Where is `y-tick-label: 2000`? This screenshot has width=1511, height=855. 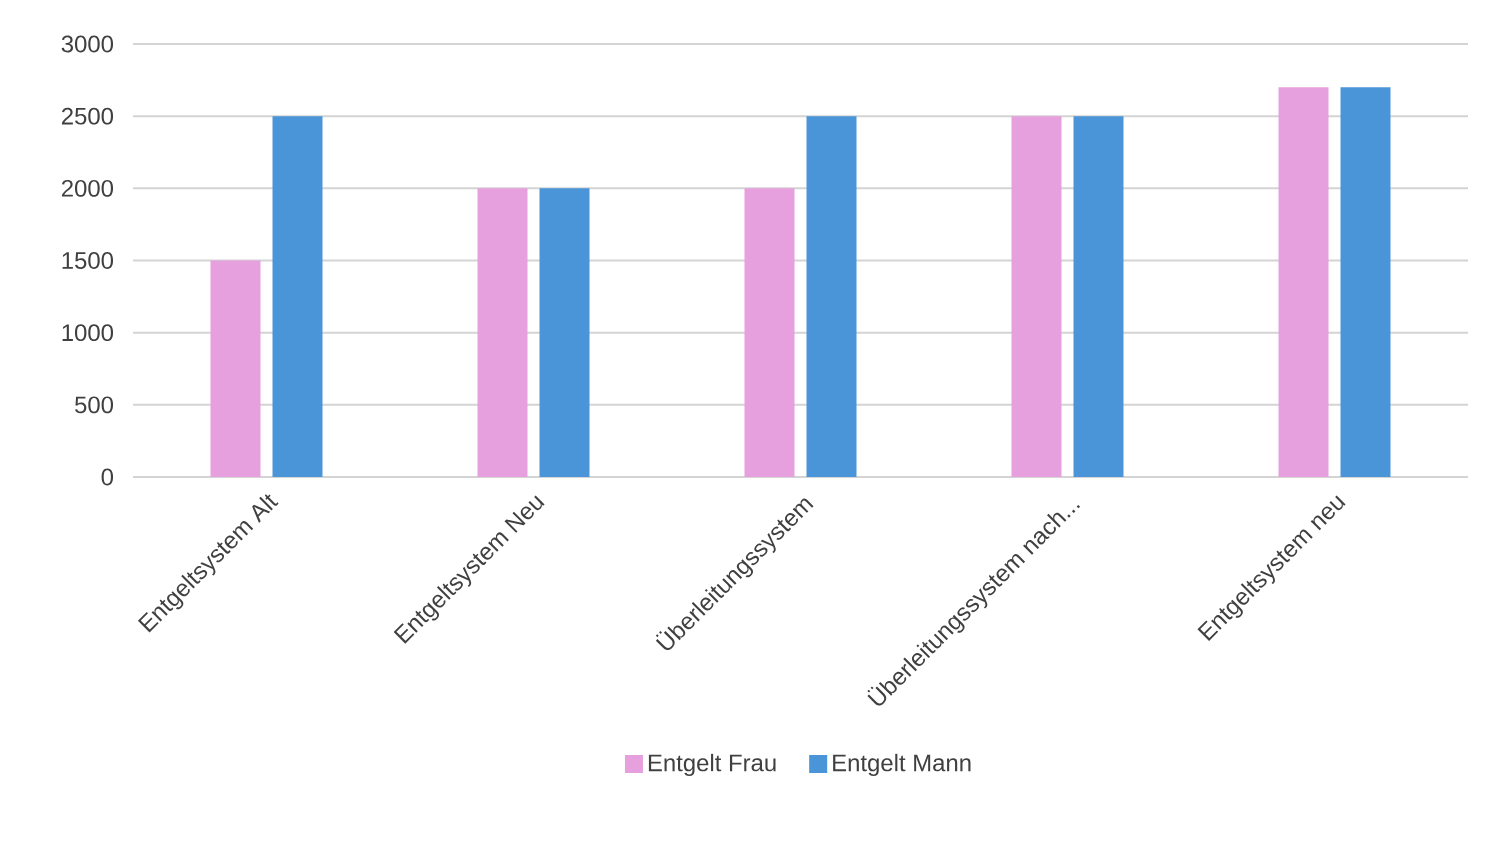 y-tick-label: 2000 is located at coordinates (87, 188).